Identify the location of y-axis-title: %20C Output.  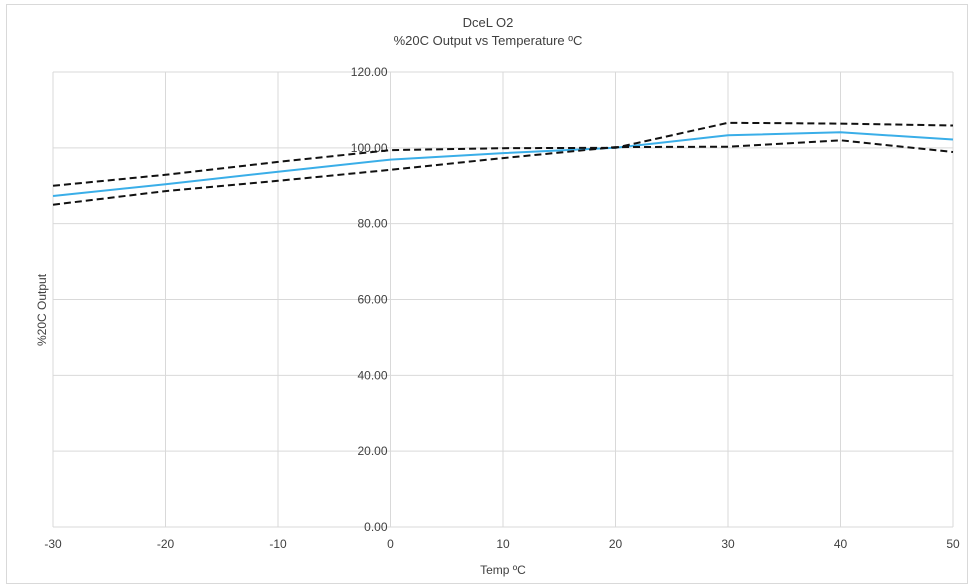
(42, 309).